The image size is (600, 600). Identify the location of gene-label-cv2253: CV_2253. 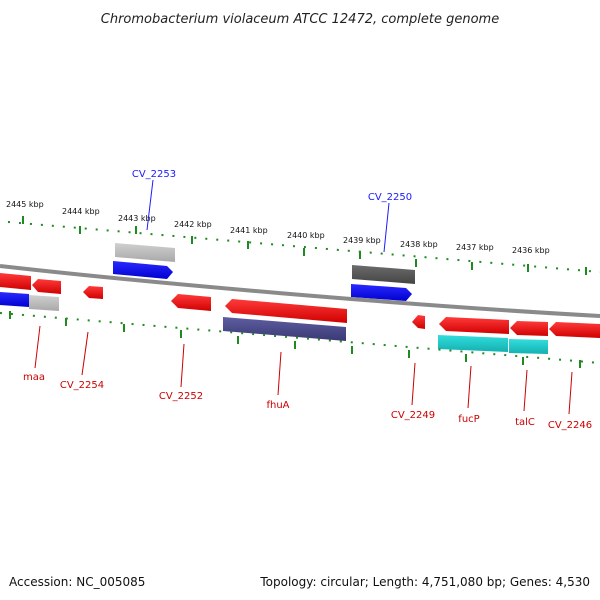
(154, 174).